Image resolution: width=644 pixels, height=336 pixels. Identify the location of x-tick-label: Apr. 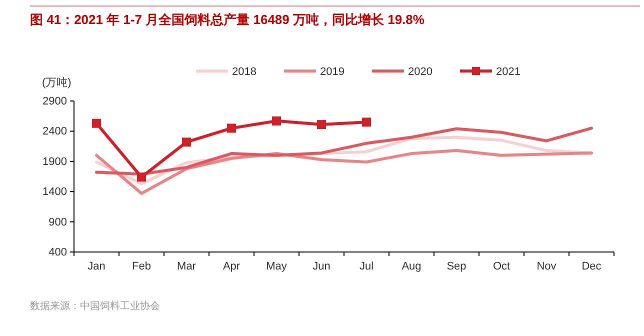
(231, 266).